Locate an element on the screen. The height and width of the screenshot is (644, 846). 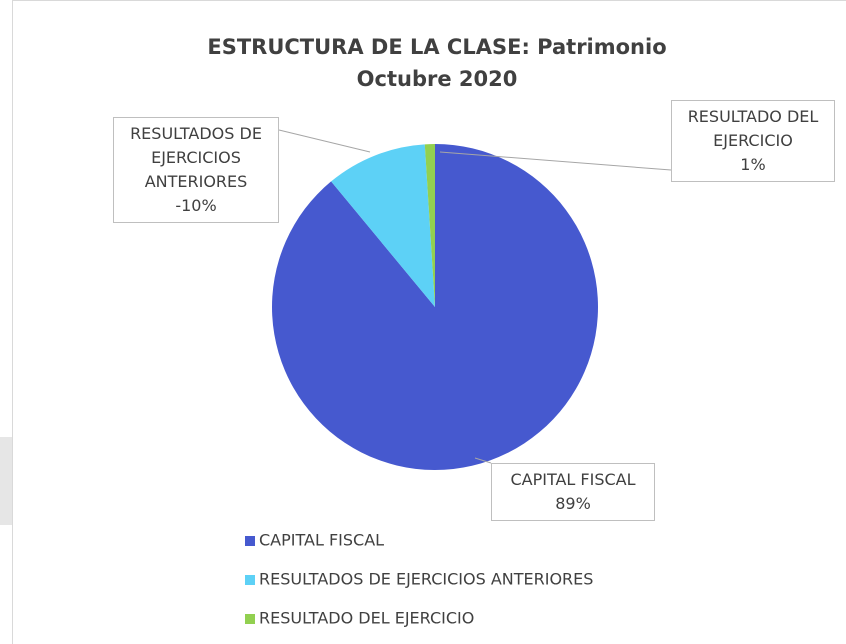
data-label: RESULTADOS DE EJERCICIOS ANTERIORES -10% is located at coordinates (196, 170).